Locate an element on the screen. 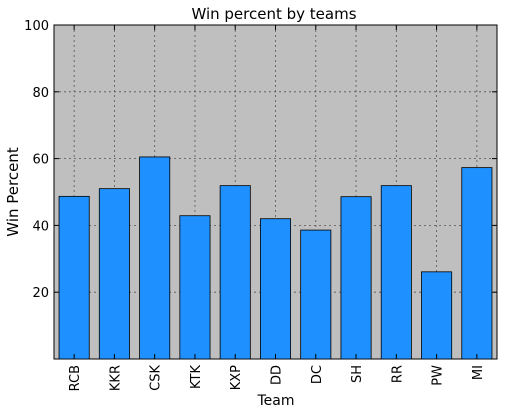 This screenshot has height=412, width=505. bar-dc is located at coordinates (316, 294).